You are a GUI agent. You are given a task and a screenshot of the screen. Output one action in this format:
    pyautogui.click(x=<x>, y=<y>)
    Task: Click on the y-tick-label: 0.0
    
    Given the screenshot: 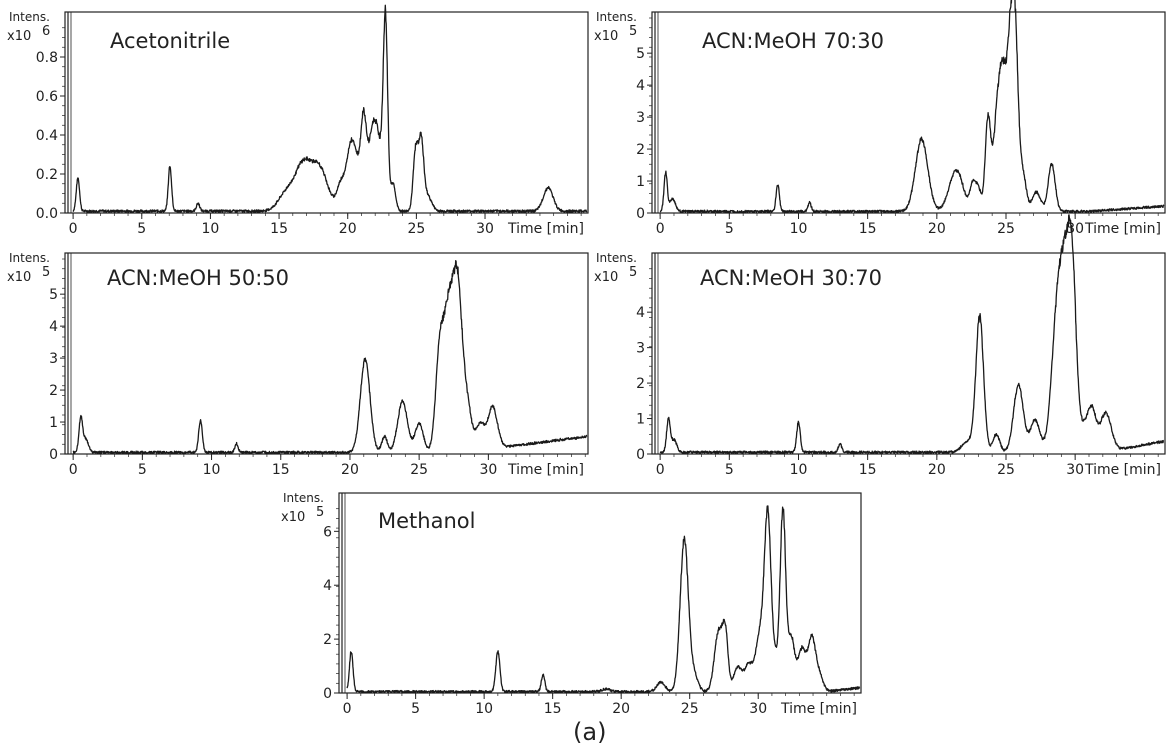 What is the action you would take?
    pyautogui.click(x=47, y=214)
    